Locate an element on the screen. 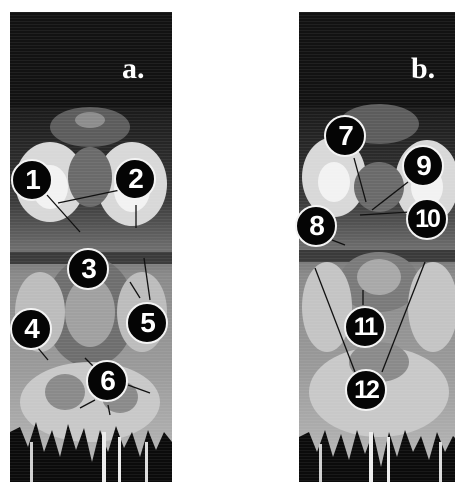 The height and width of the screenshot is (484, 455). marker-8: 8 is located at coordinates (316, 226).